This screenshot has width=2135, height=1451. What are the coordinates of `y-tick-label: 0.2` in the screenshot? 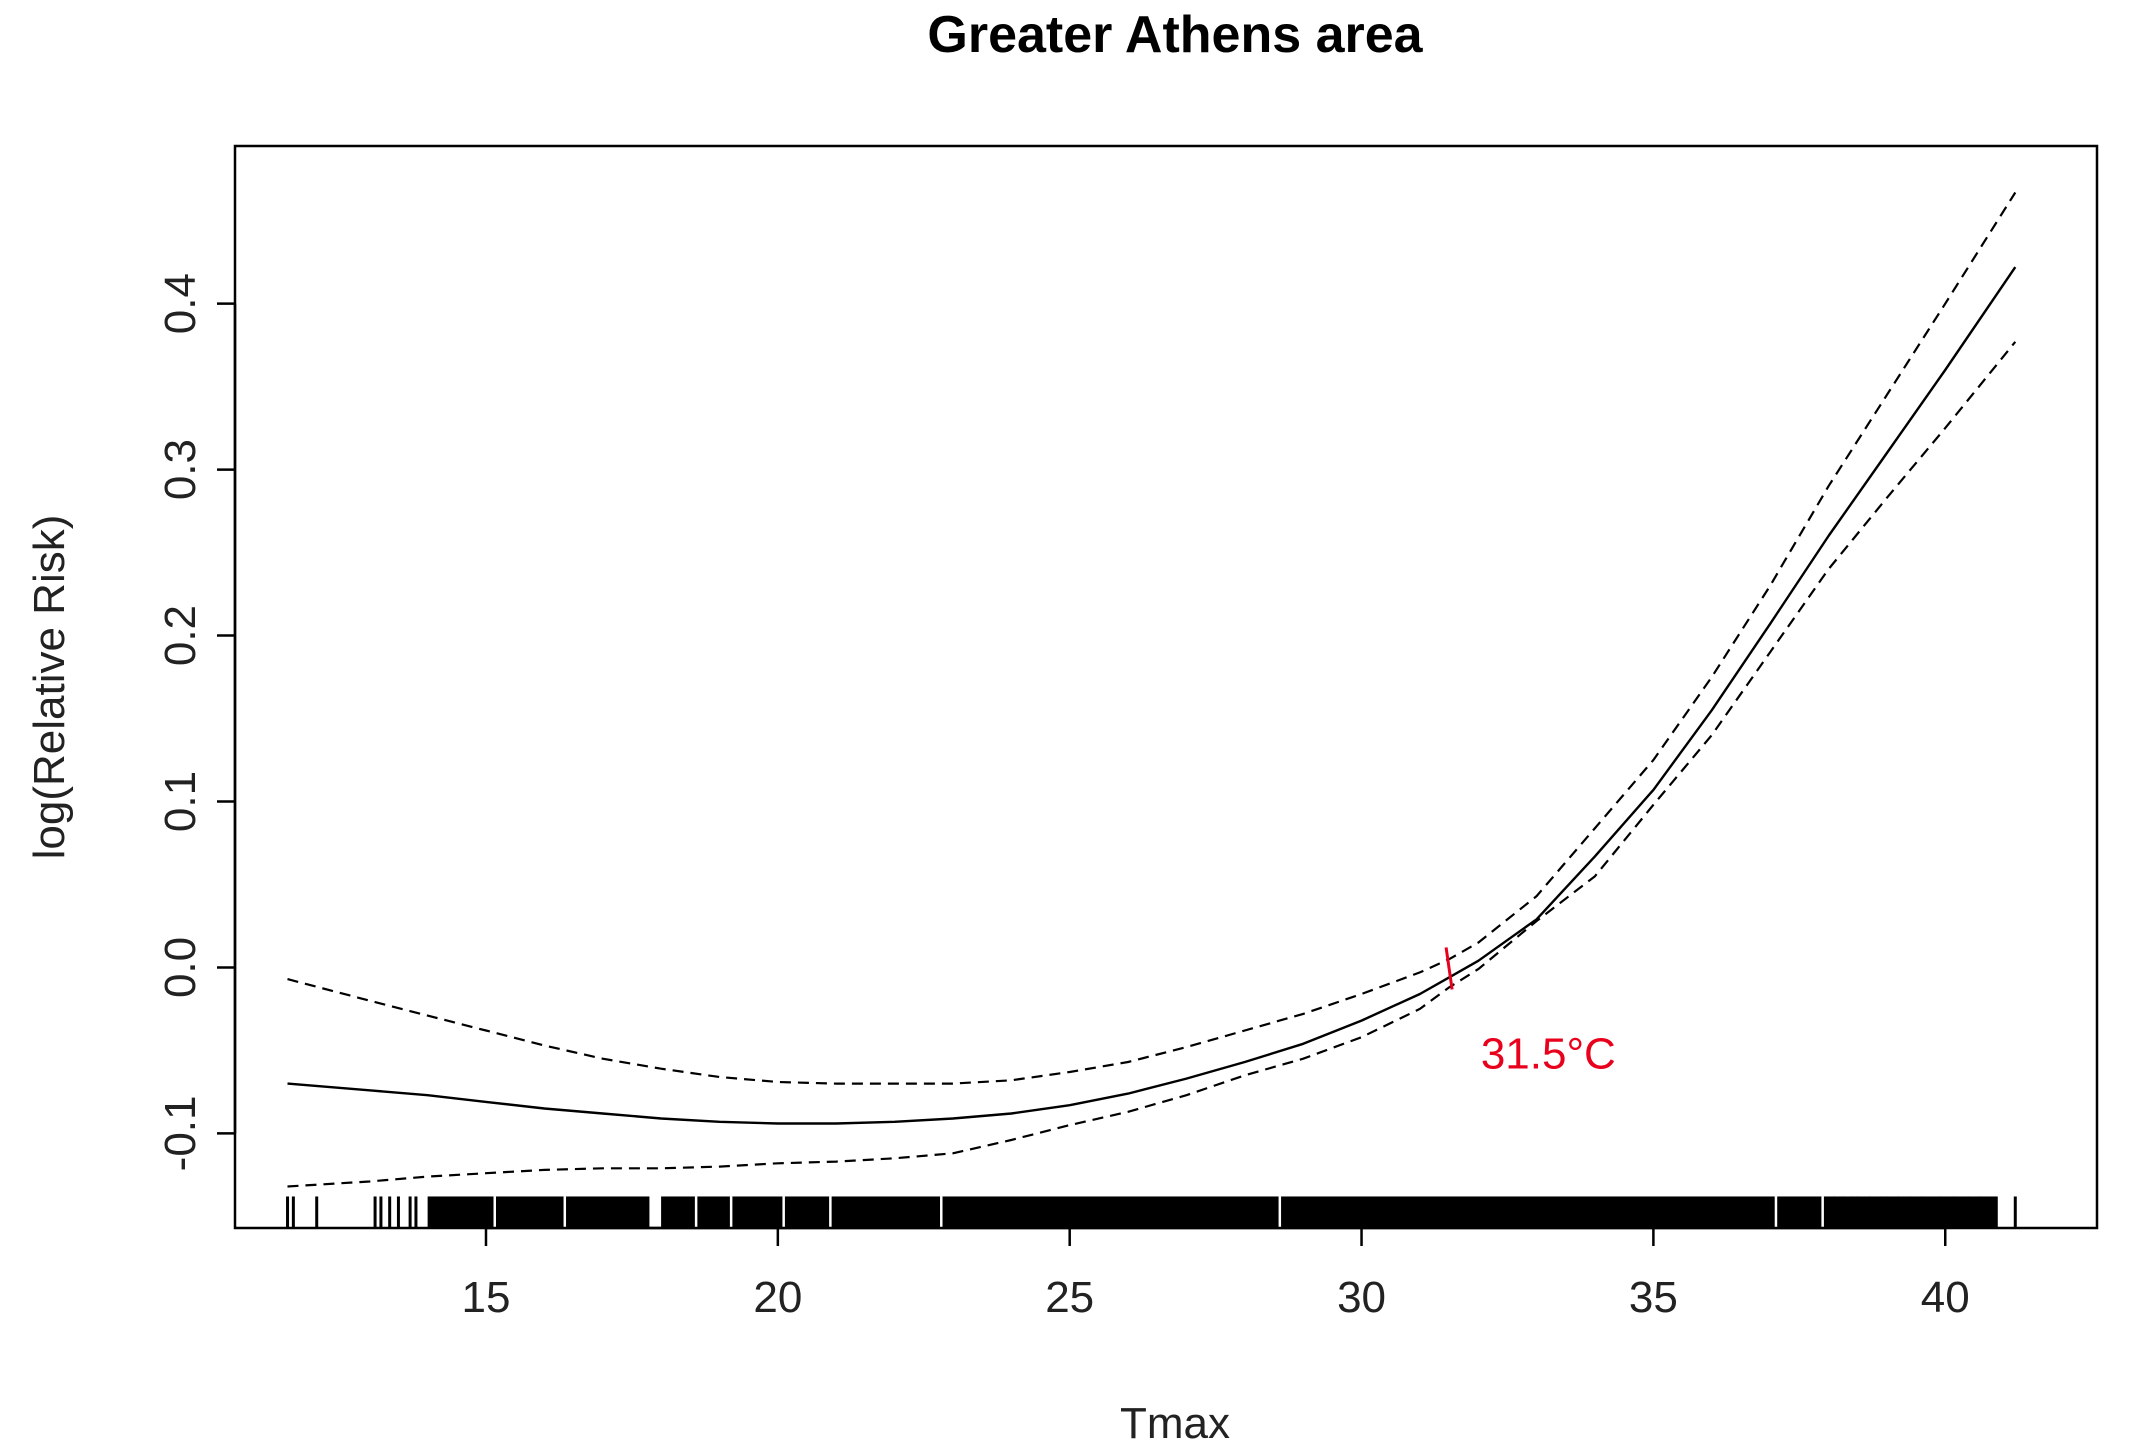 It's located at (180, 635).